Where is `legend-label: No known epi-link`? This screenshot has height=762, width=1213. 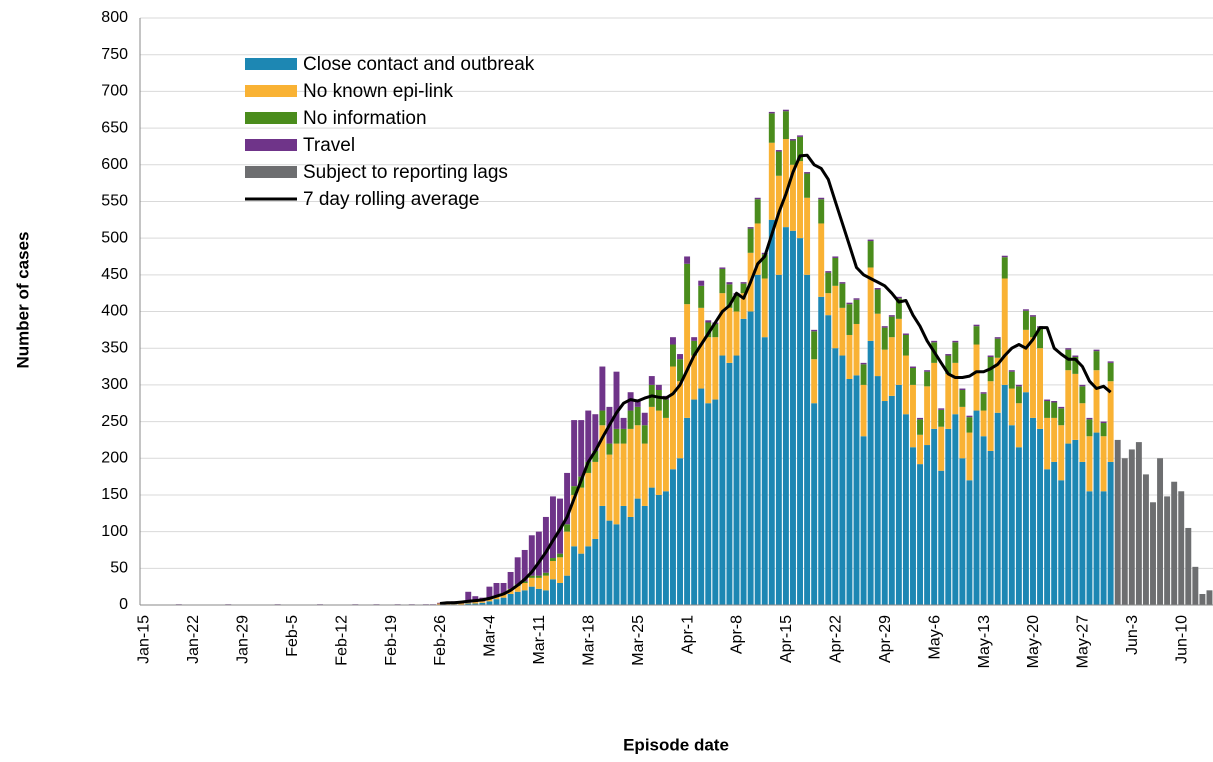
legend-label: No known epi-link is located at coordinates (378, 91).